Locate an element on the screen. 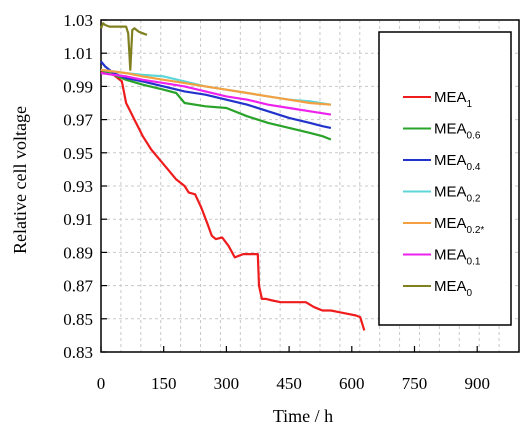 Image resolution: width=528 pixels, height=432 pixels. x-tick-label: 150 is located at coordinates (164, 383).